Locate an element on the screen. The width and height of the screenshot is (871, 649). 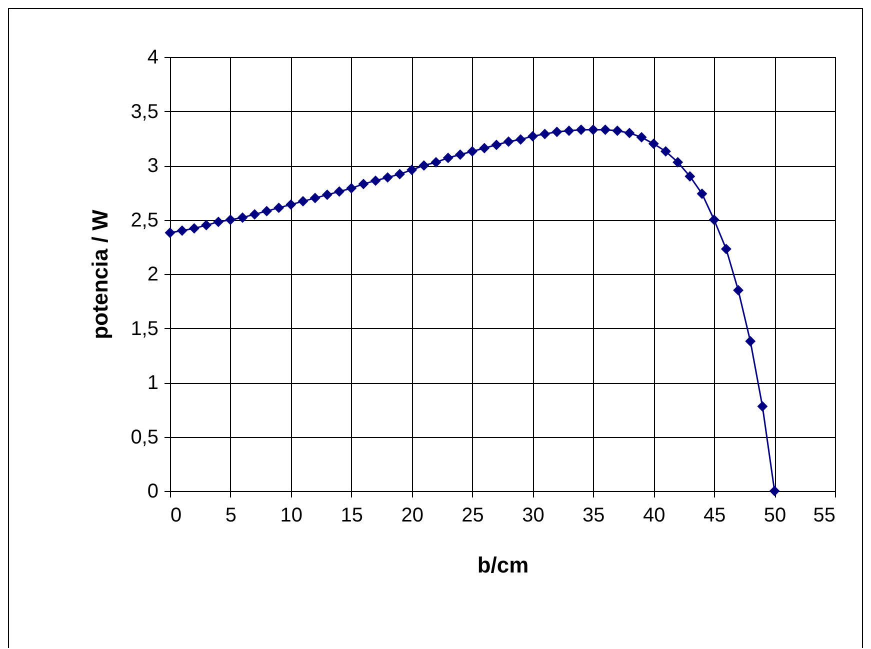
y-tick-label: 2,5 is located at coordinates (144, 220).